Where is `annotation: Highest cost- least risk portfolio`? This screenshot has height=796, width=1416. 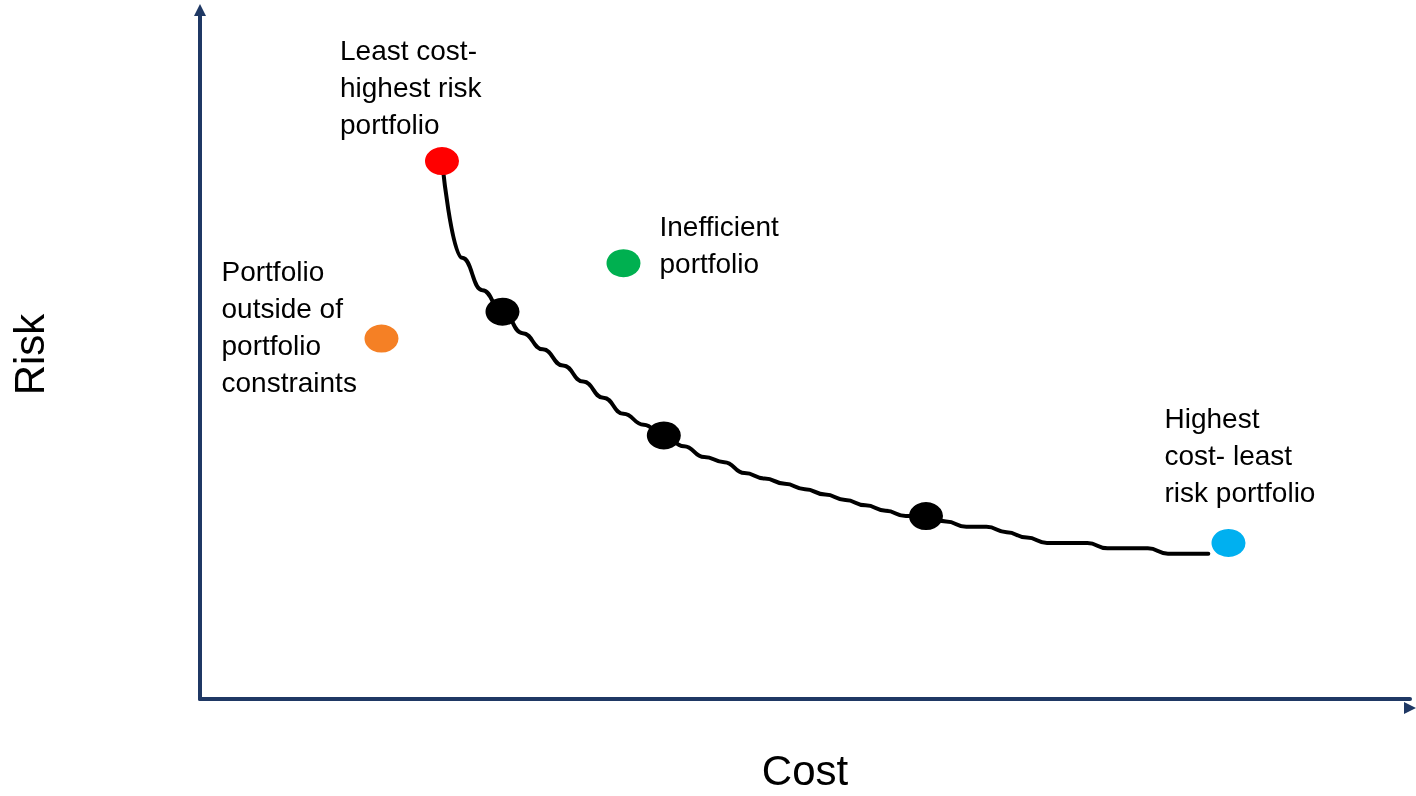 annotation: Highest cost- least risk portfolio is located at coordinates (1240, 455).